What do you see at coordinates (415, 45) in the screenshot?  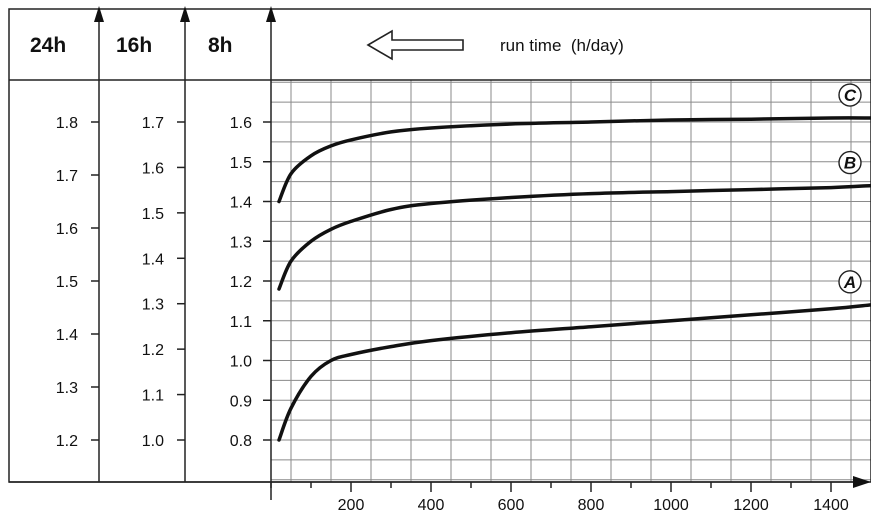 I see `left-arrow-icon` at bounding box center [415, 45].